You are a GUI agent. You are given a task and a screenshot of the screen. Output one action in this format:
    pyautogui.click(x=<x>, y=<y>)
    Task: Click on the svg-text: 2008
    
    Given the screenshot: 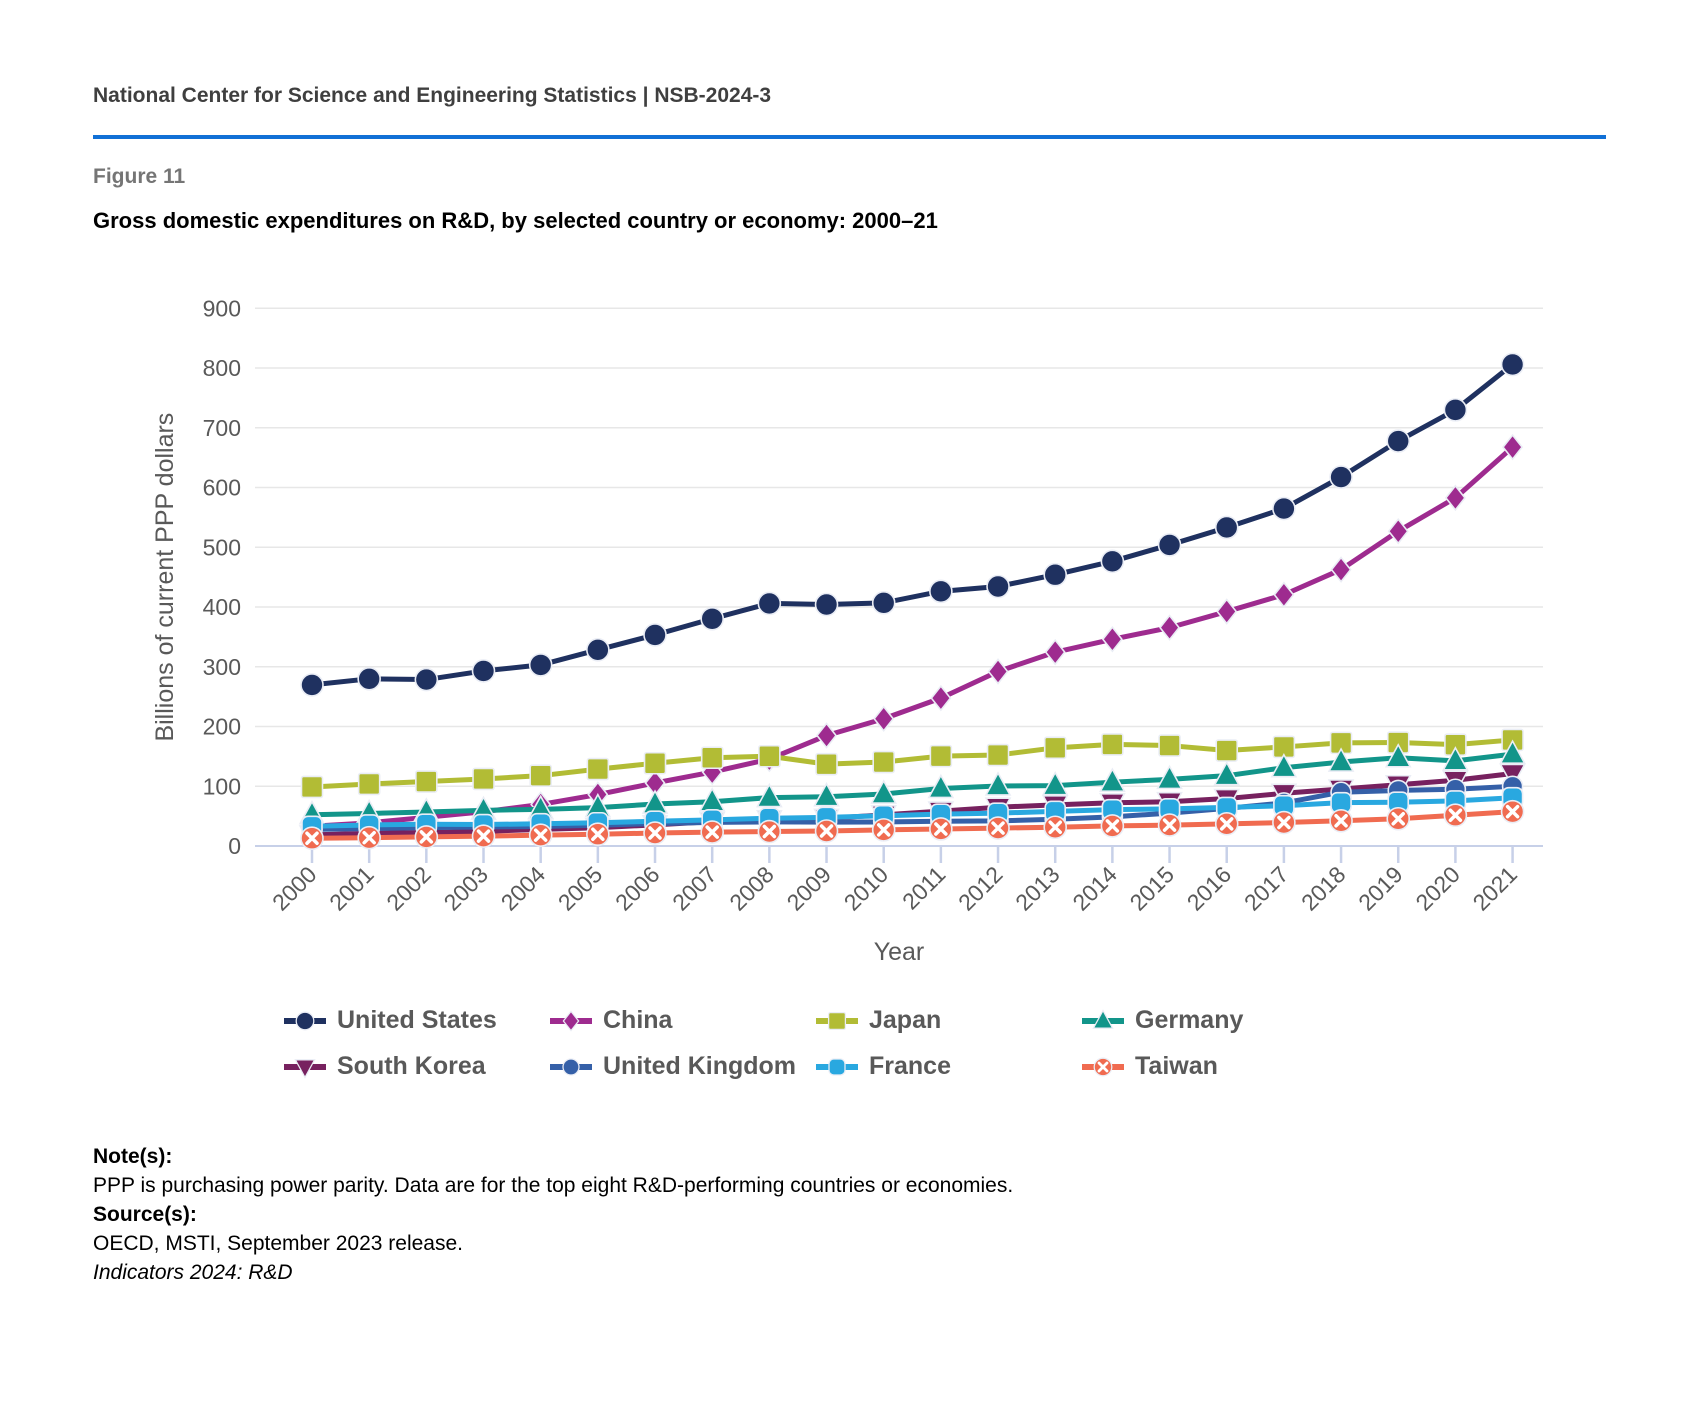 What is the action you would take?
    pyautogui.click(x=751, y=888)
    